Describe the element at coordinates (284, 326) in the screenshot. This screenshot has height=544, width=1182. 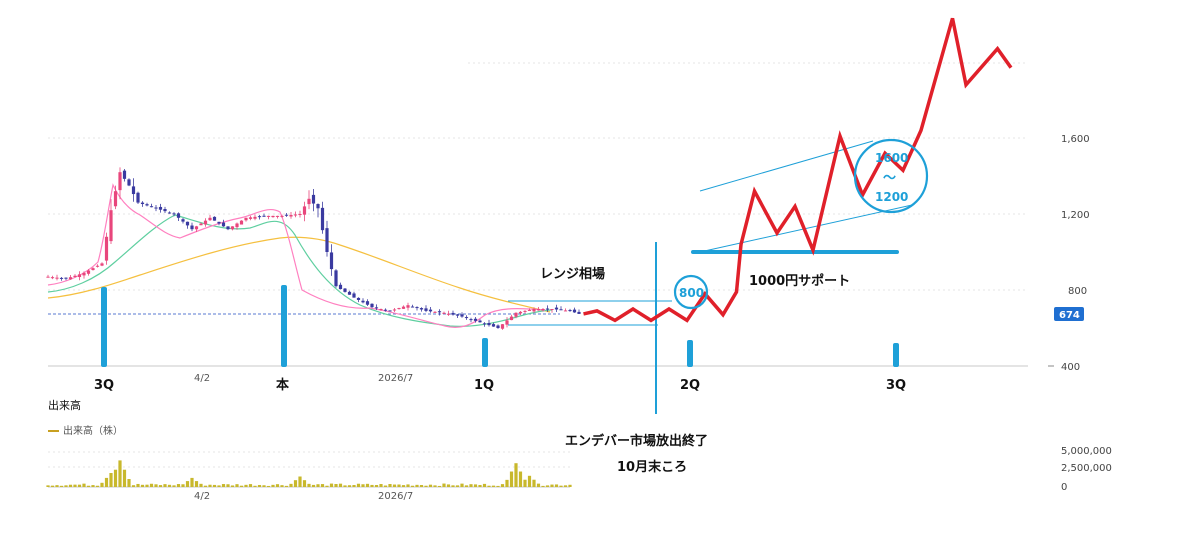
I see `quarter-marker-hon` at that location.